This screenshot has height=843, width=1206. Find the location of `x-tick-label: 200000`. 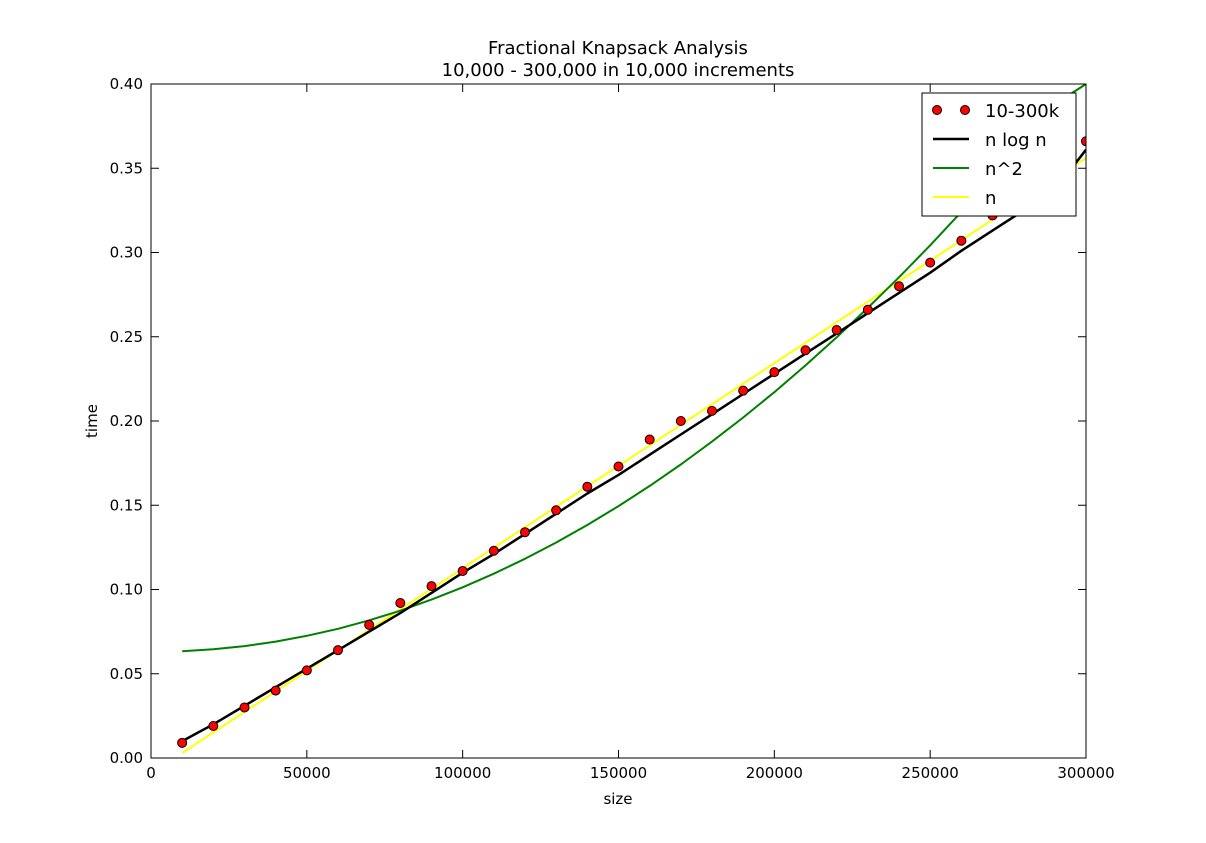

x-tick-label: 200000 is located at coordinates (774, 773).